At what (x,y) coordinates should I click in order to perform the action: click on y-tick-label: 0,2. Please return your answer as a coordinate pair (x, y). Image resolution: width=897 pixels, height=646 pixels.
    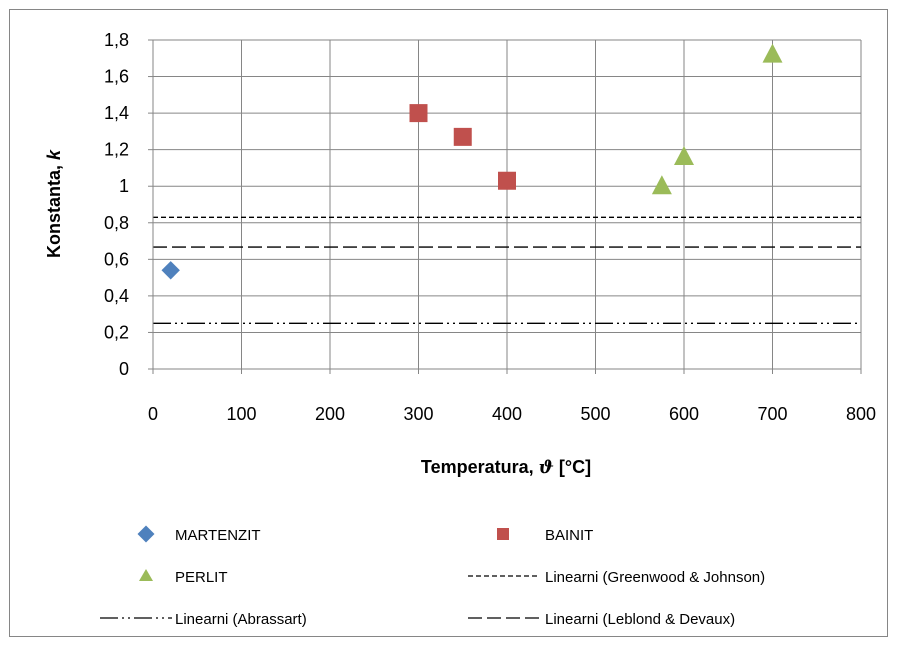
    Looking at the image, I should click on (116, 332).